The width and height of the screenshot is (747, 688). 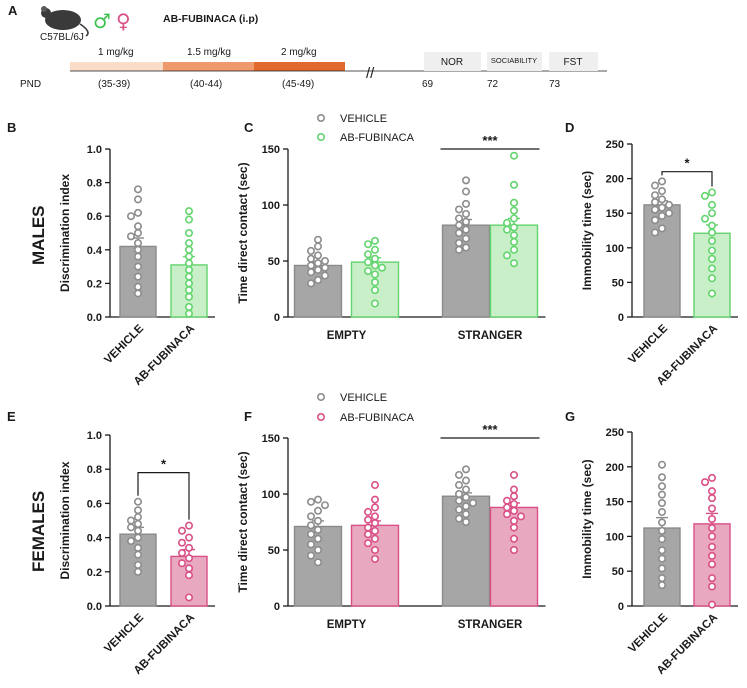 I want to click on legend-ab-label: AB-FUBINACA, so click(x=377, y=138).